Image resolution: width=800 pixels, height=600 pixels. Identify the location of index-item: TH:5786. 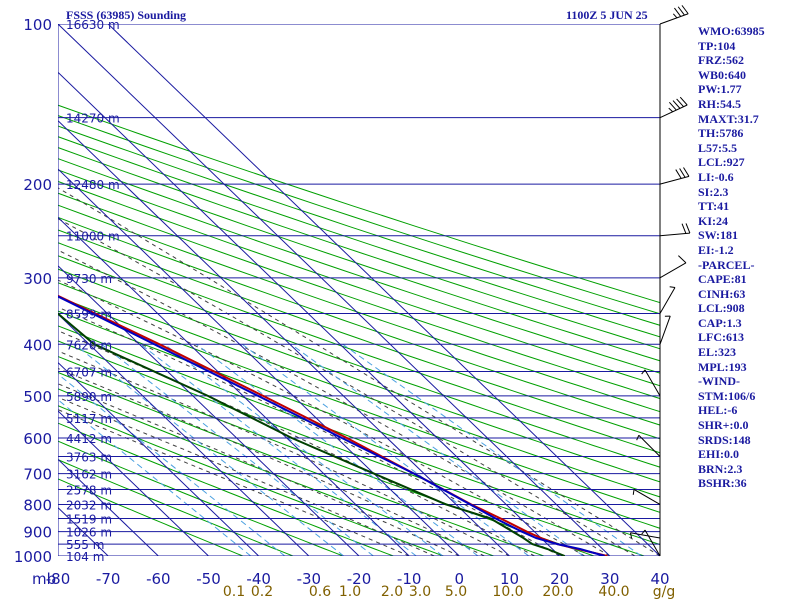
(721, 133).